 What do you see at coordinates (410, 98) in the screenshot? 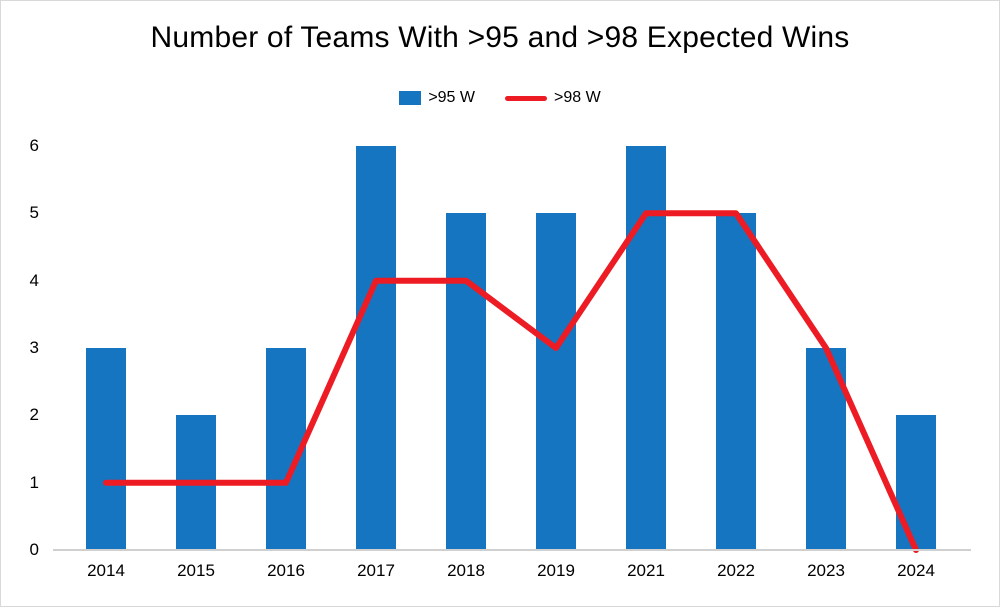
I see `bar-swatch-icon` at bounding box center [410, 98].